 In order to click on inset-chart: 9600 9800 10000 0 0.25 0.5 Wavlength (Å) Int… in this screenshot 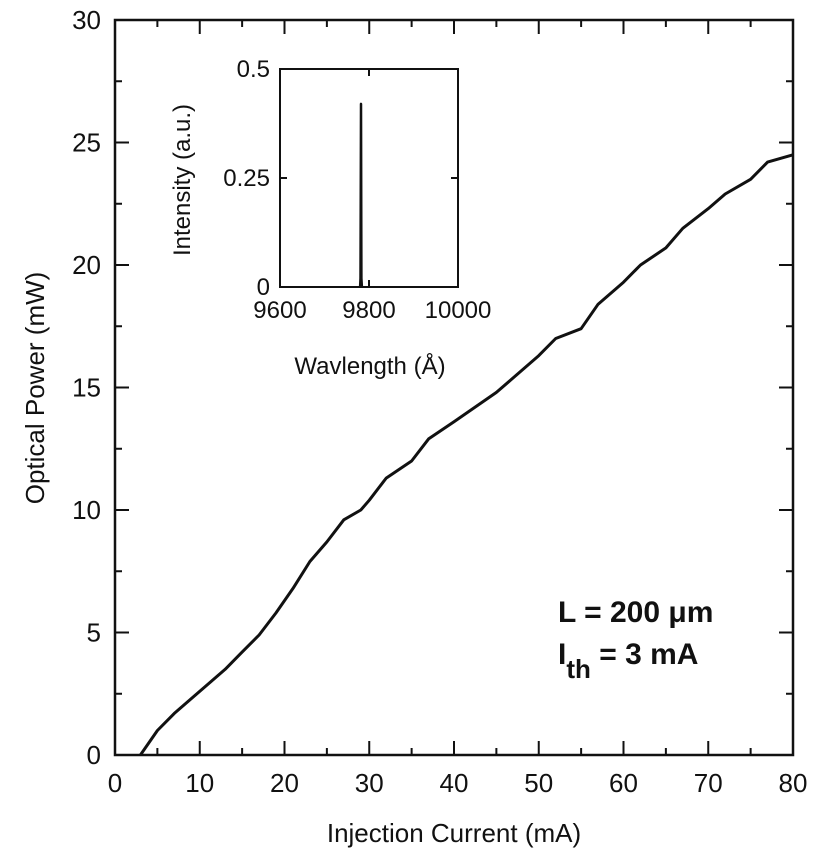, I will do `click(330, 218)`.